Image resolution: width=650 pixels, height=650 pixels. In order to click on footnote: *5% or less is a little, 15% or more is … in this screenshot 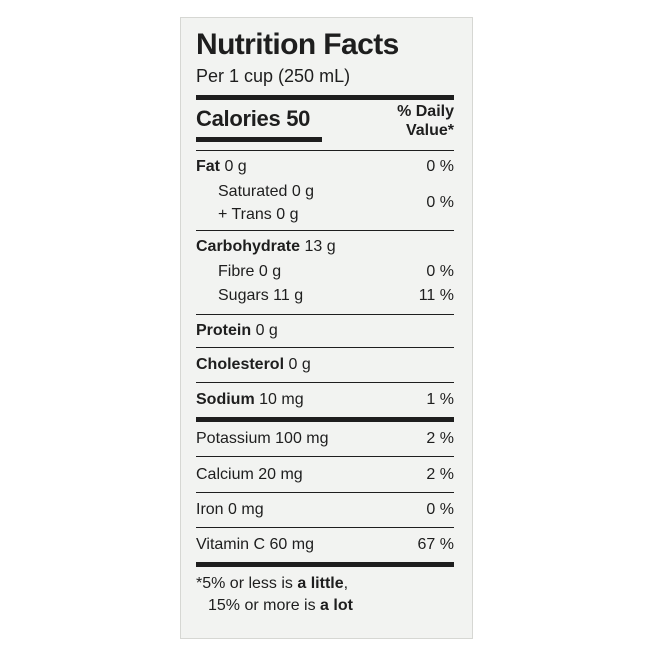, I will do `click(325, 595)`.